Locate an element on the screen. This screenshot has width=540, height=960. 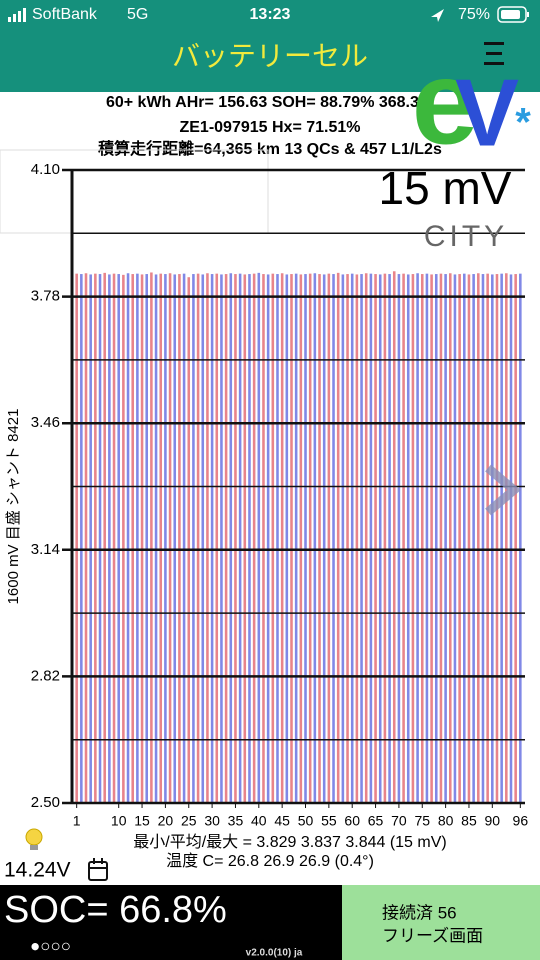
x-tick-label: 90 is located at coordinates (493, 821).